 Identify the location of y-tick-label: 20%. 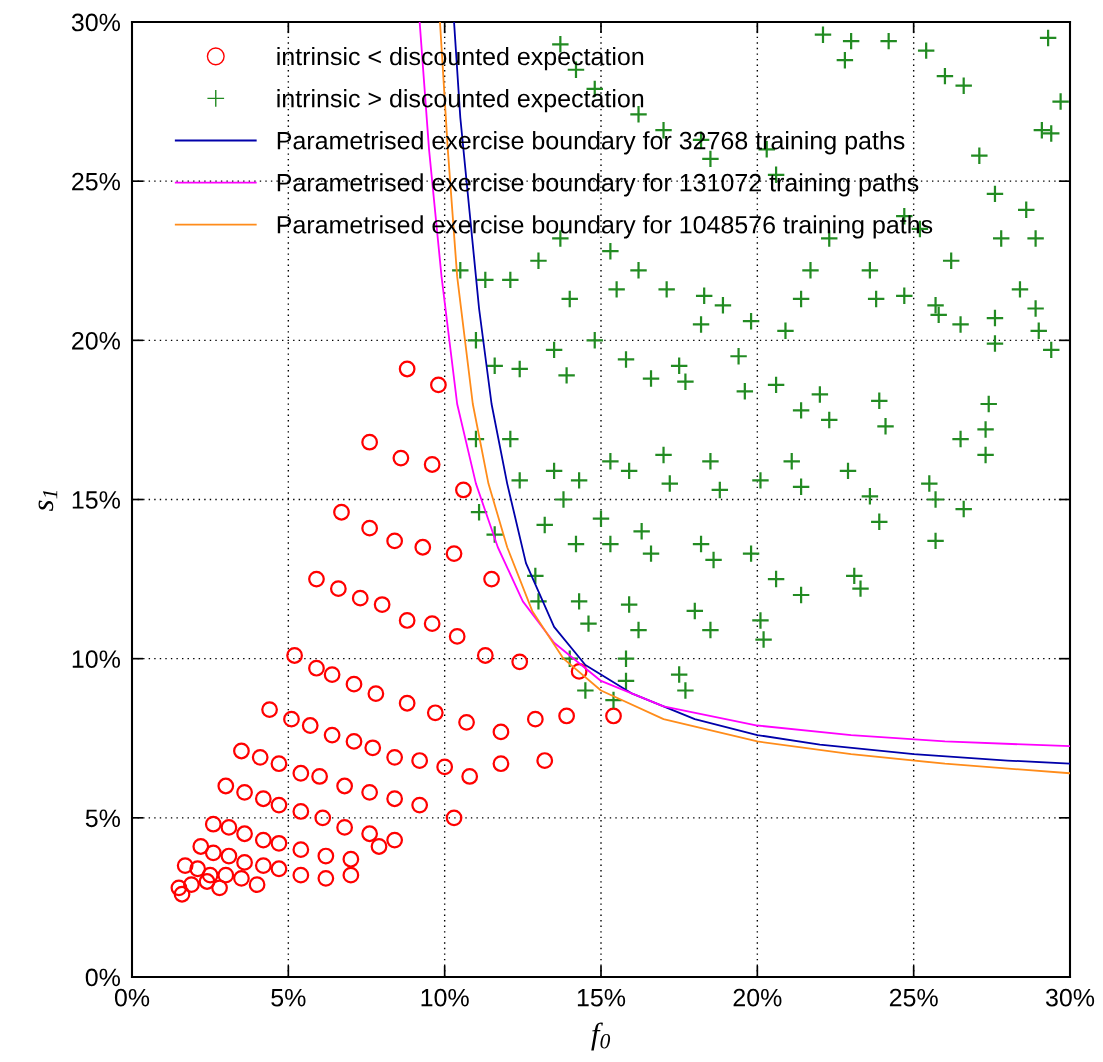
(96, 340).